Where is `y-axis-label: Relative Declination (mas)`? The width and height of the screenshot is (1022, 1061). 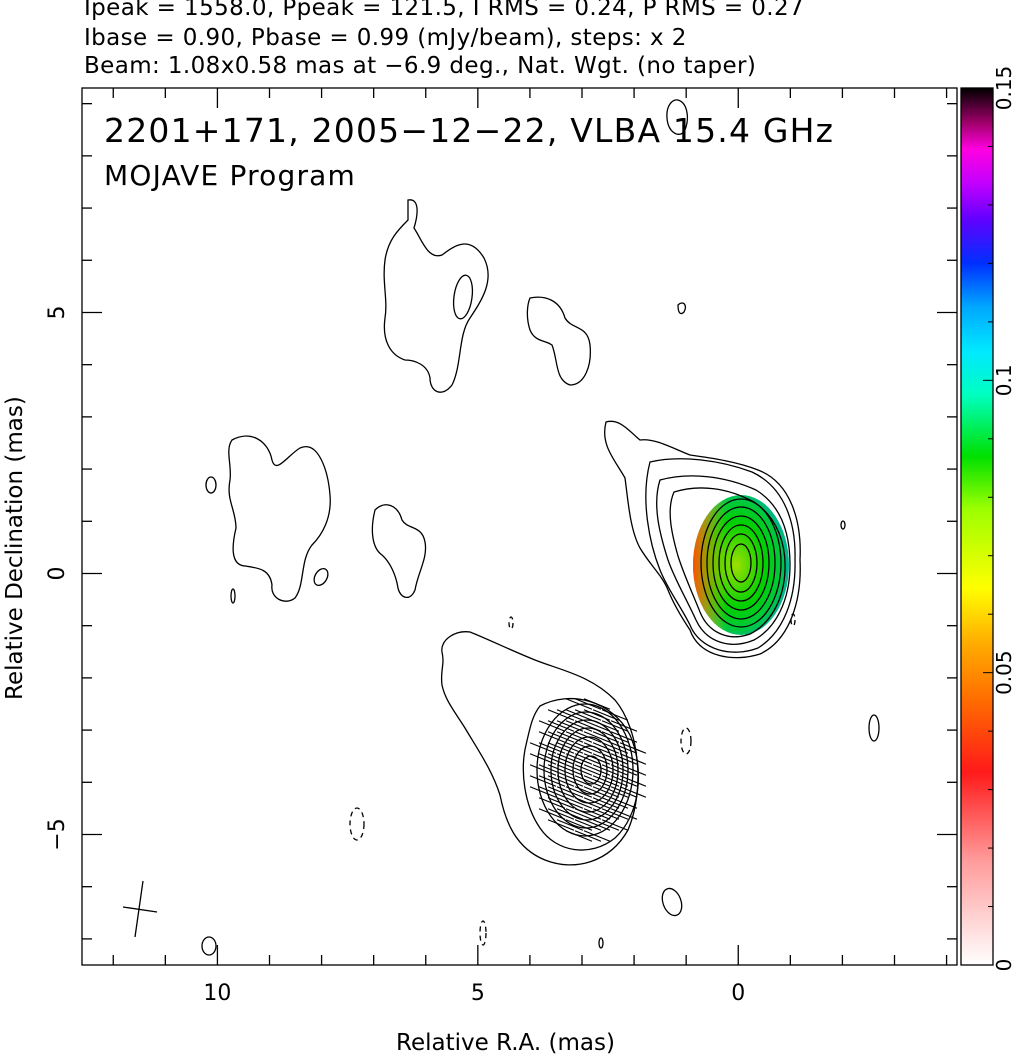 y-axis-label: Relative Declination (mas) is located at coordinates (15, 548).